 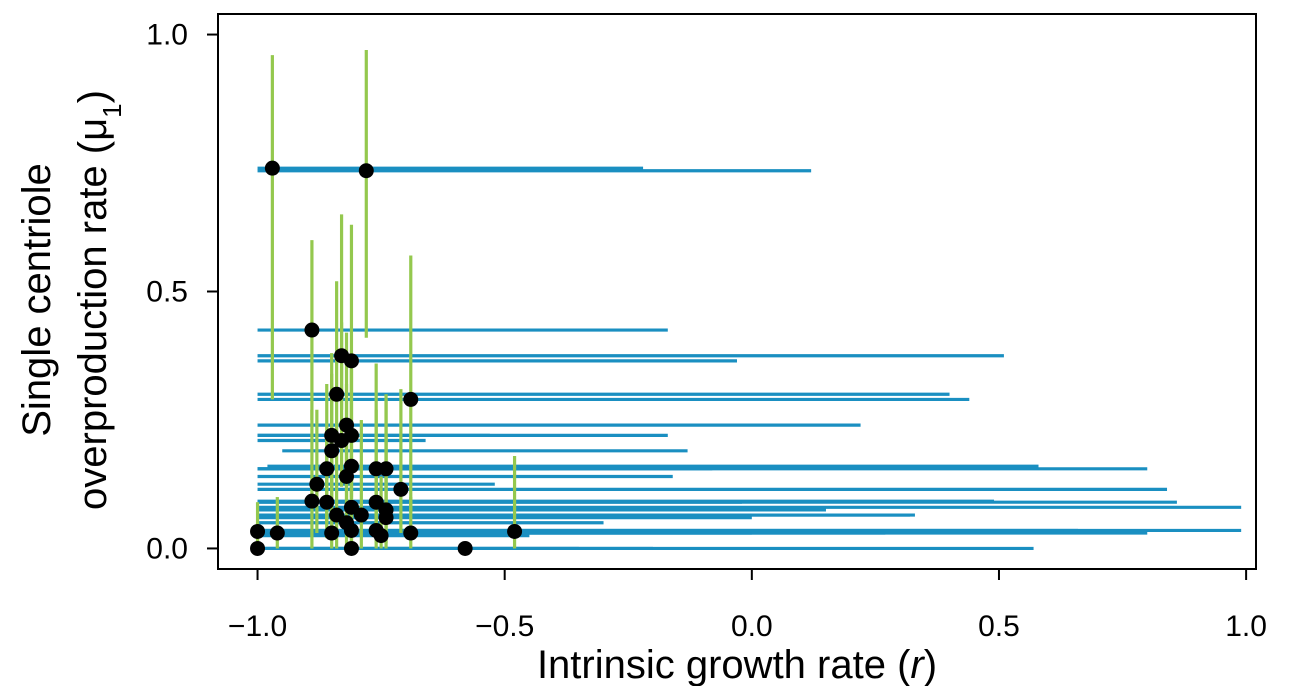 What do you see at coordinates (504, 626) in the screenshot?
I see `x-tick-label-1: −0.5` at bounding box center [504, 626].